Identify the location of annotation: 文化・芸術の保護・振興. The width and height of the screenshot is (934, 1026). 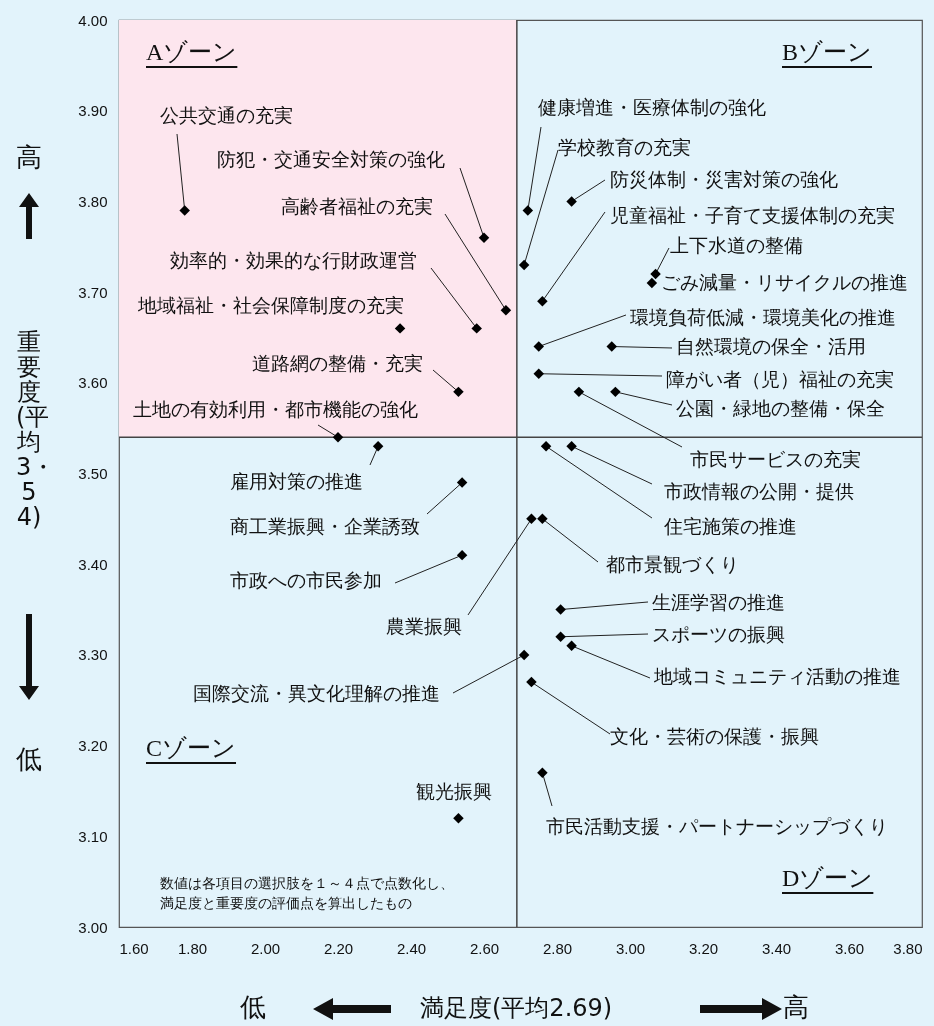
(714, 736).